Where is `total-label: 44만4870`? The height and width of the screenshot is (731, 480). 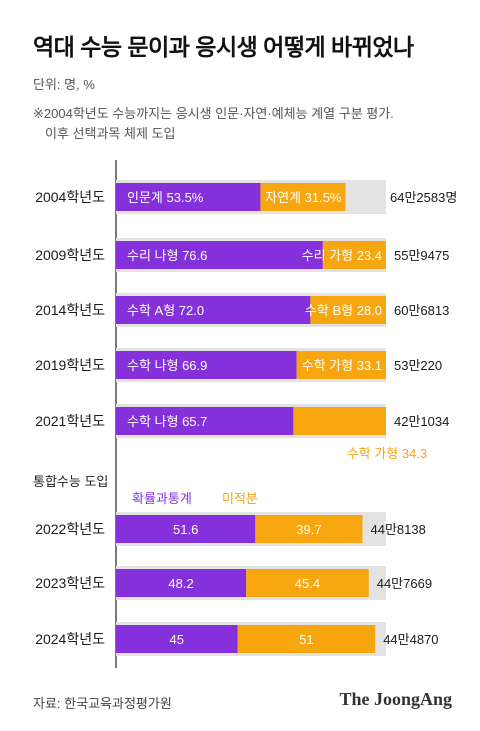 total-label: 44만4870 is located at coordinates (410, 639).